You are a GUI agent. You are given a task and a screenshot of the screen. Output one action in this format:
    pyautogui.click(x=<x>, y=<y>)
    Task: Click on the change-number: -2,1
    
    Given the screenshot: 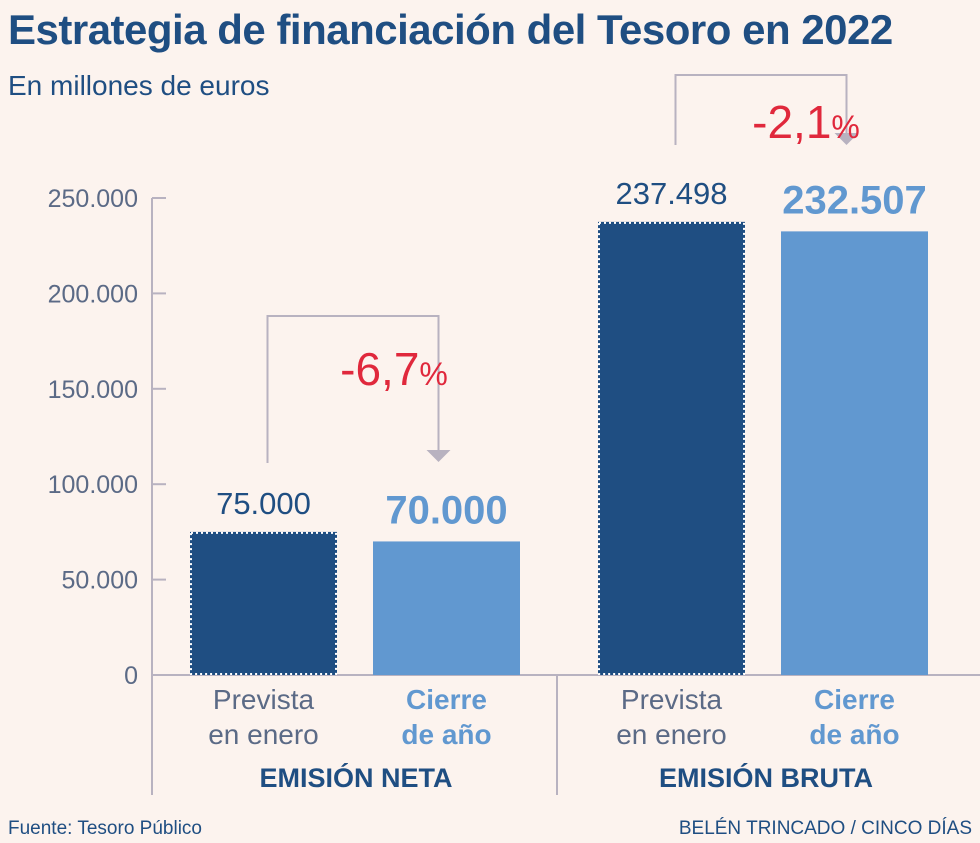 What is the action you would take?
    pyautogui.click(x=791, y=122)
    